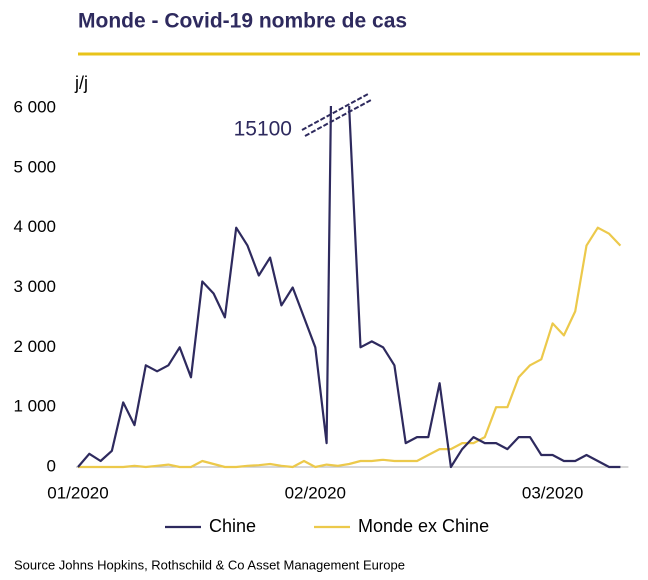 The height and width of the screenshot is (580, 648). What do you see at coordinates (34, 406) in the screenshot?
I see `y-tick-label: 1 000` at bounding box center [34, 406].